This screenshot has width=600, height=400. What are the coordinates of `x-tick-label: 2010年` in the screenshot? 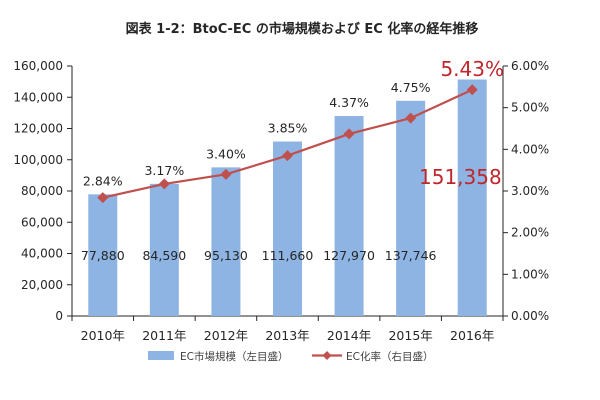 It's located at (103, 335).